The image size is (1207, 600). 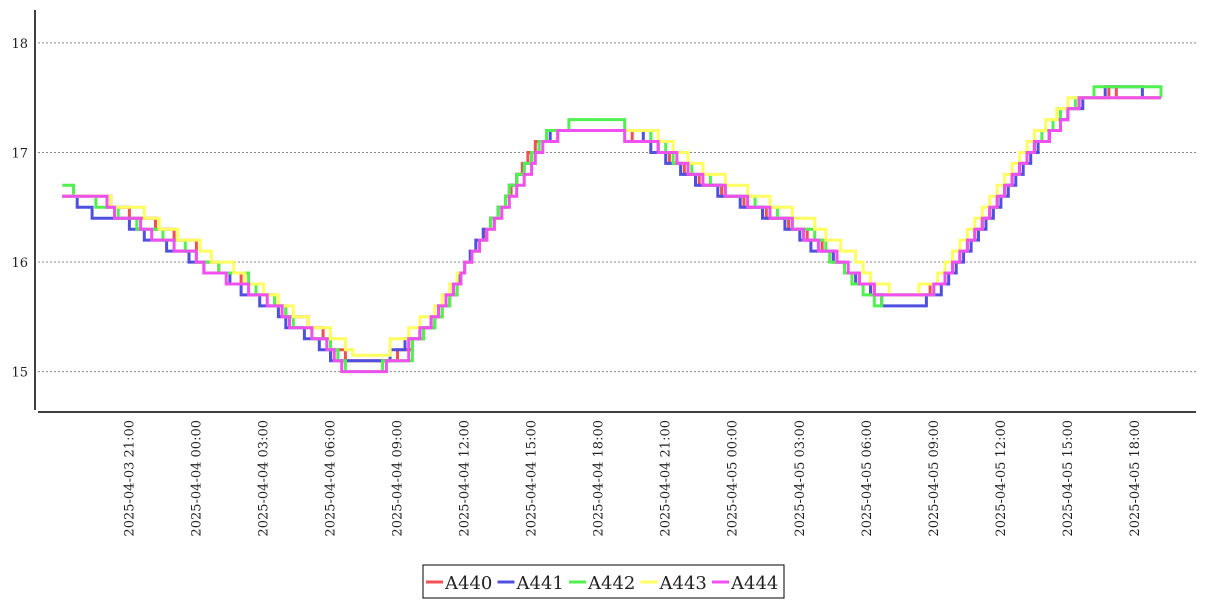 I want to click on y-tick-label: 17, so click(x=19, y=153).